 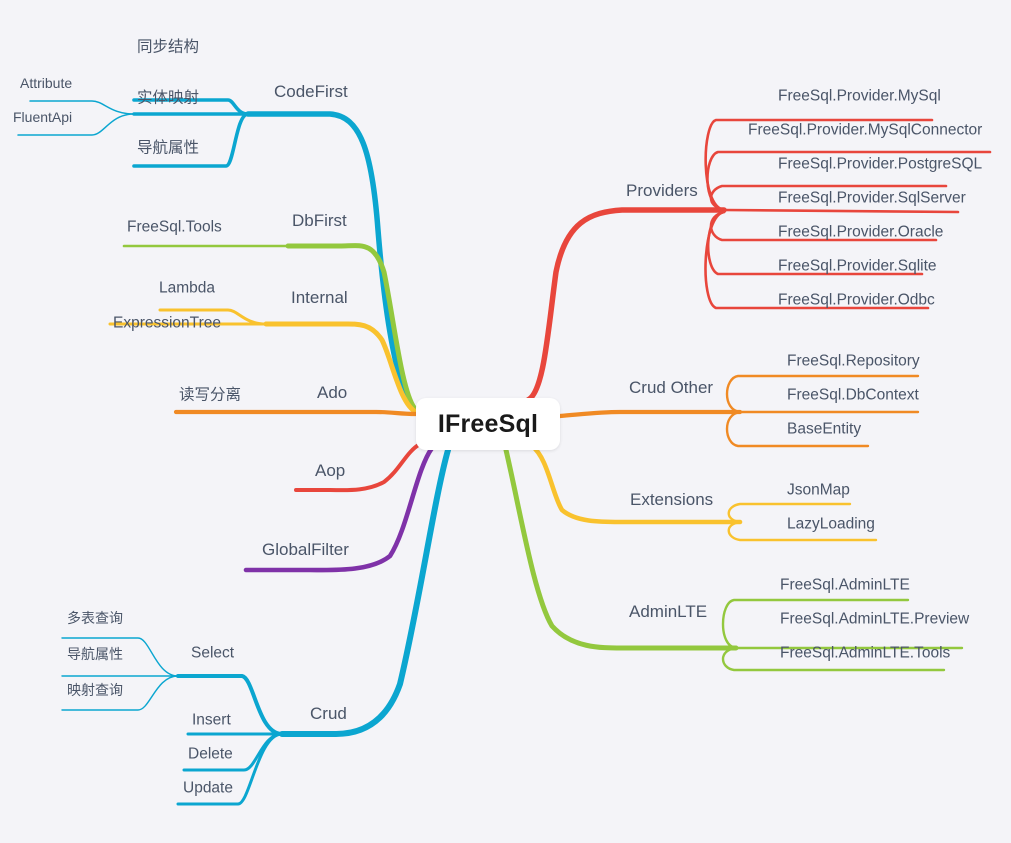 I want to click on node-freesql-adminlte-preview-label: FreeSql.AdminLTE.Preview, so click(x=875, y=619).